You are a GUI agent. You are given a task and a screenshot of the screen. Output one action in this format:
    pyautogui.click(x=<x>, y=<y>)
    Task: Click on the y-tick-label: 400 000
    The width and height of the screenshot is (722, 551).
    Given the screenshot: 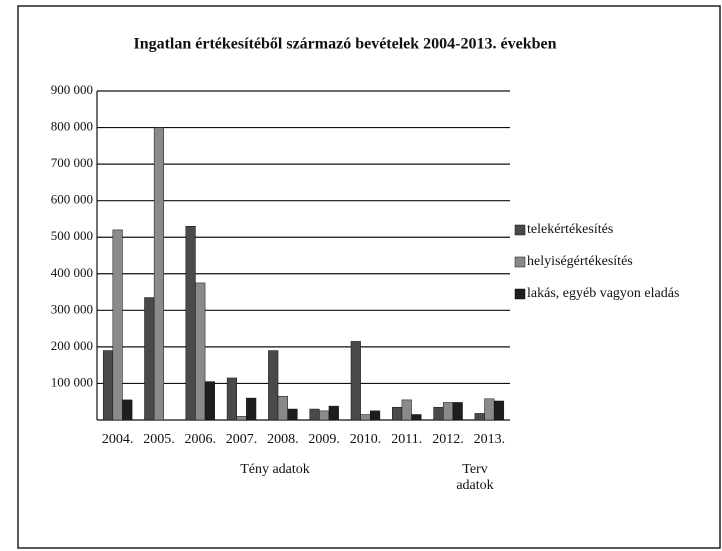 What is the action you would take?
    pyautogui.click(x=72, y=272)
    